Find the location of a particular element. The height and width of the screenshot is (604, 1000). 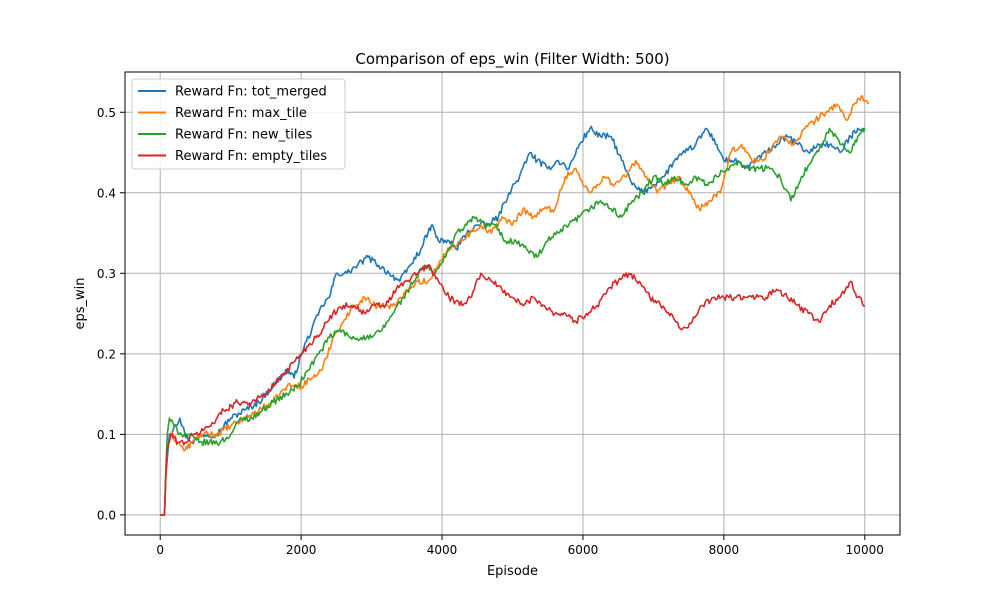

y-tick-label: 0.5 is located at coordinates (106, 113).